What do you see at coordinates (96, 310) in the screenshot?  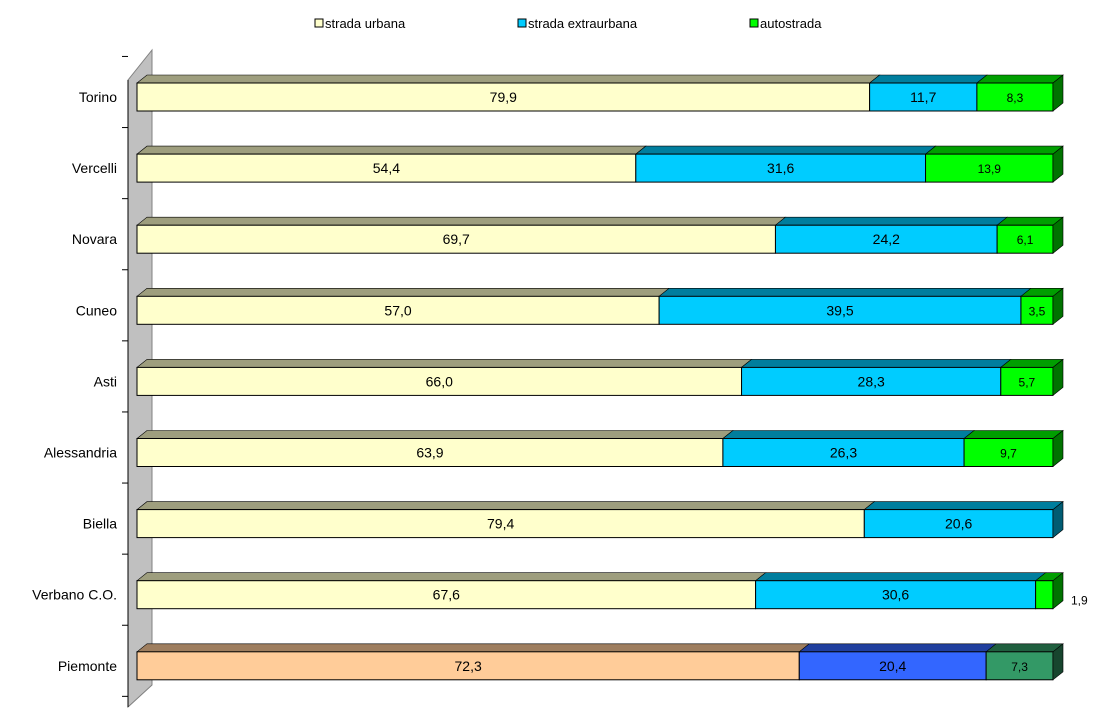 I see `category-label: Cuneo` at bounding box center [96, 310].